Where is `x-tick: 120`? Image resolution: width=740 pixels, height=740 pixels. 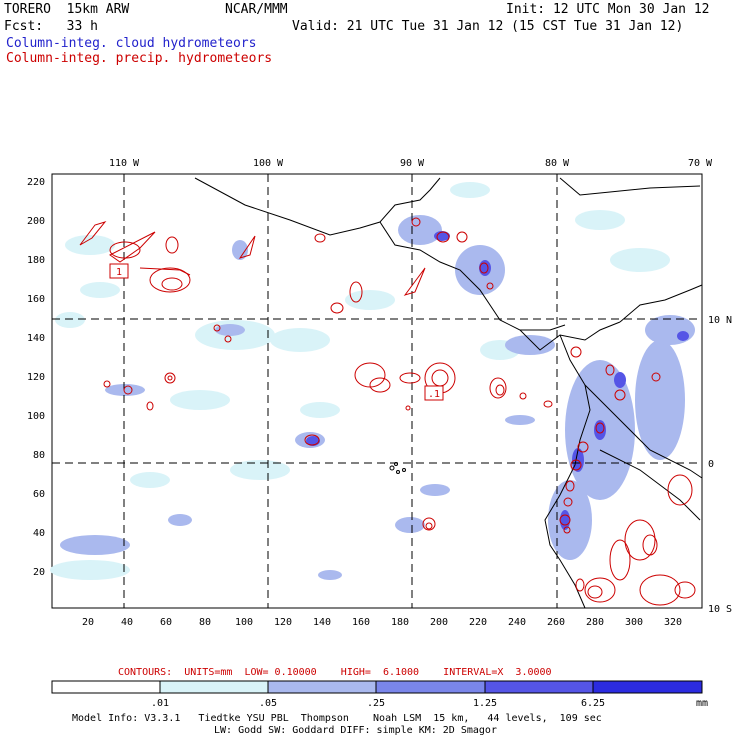 x-tick: 120 is located at coordinates (283, 622).